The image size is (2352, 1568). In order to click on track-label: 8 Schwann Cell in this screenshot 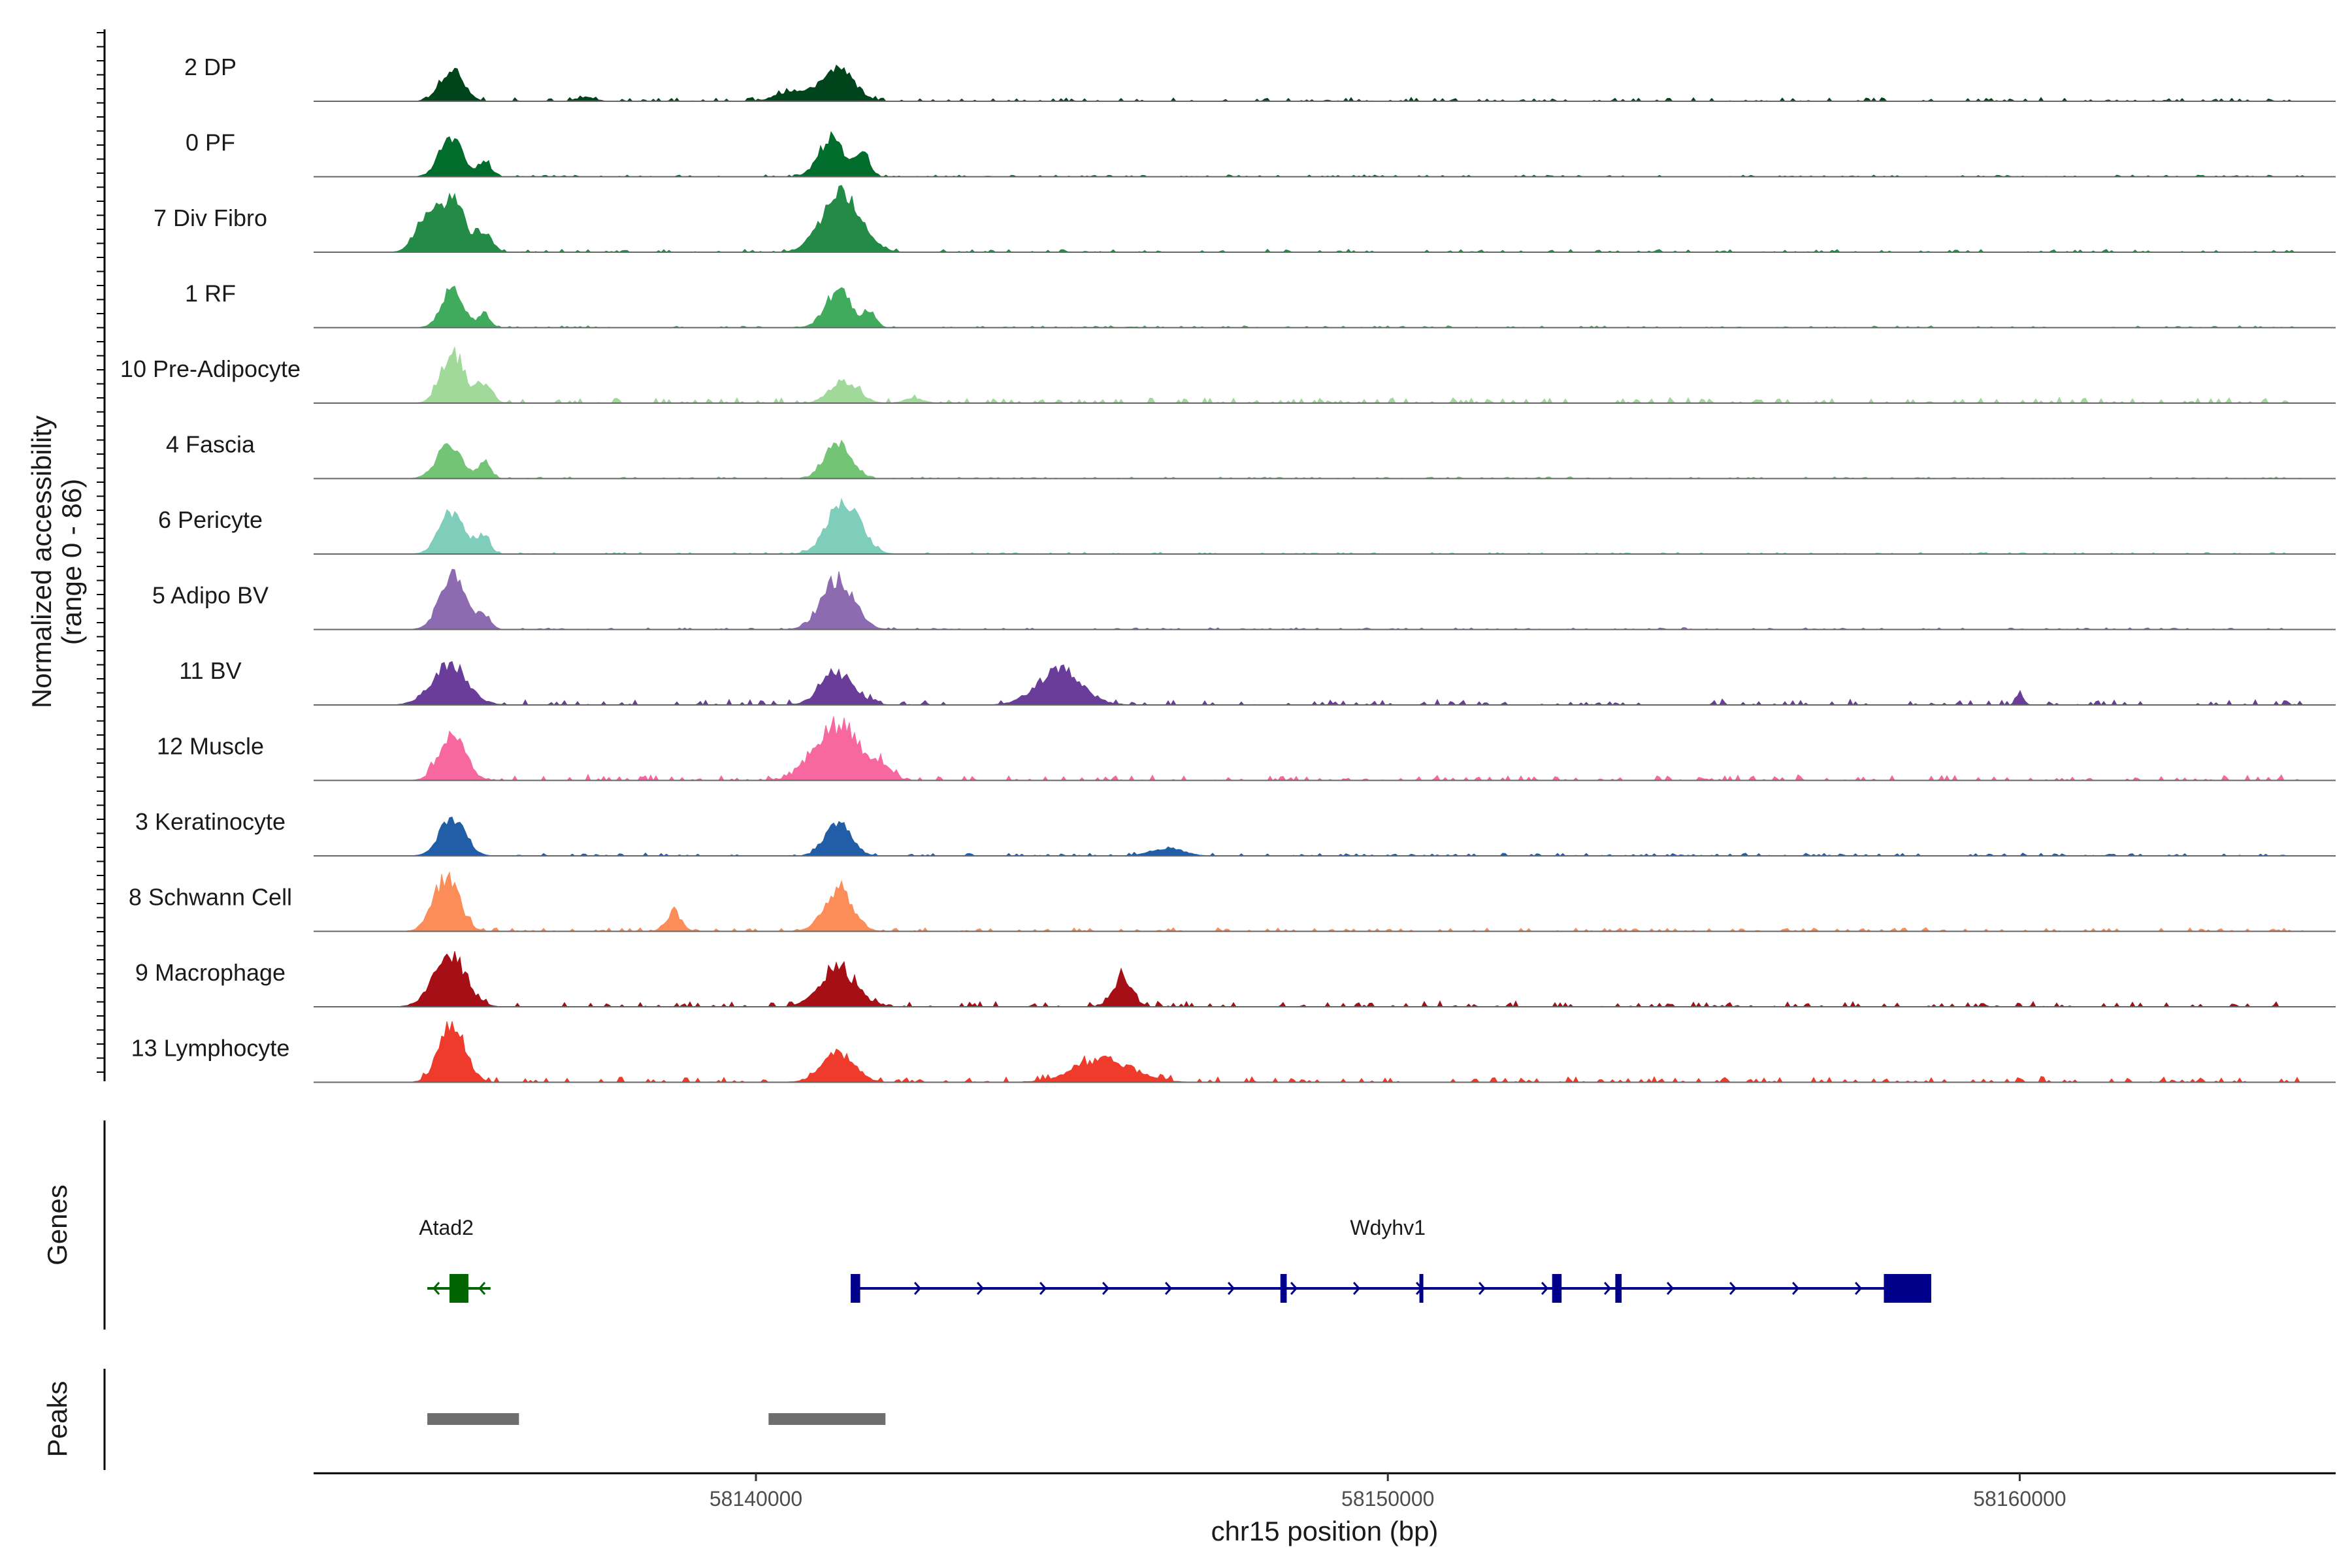, I will do `click(210, 897)`.